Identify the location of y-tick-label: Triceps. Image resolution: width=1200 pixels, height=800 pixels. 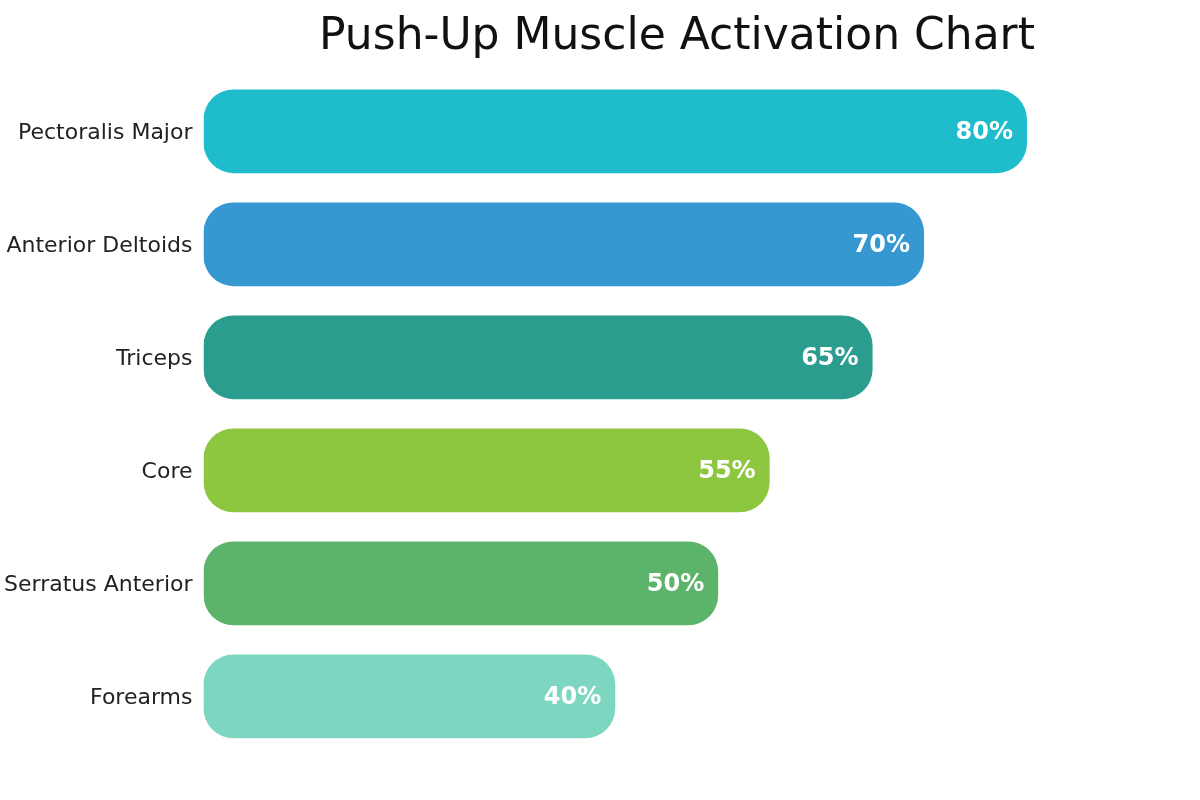
(154, 357).